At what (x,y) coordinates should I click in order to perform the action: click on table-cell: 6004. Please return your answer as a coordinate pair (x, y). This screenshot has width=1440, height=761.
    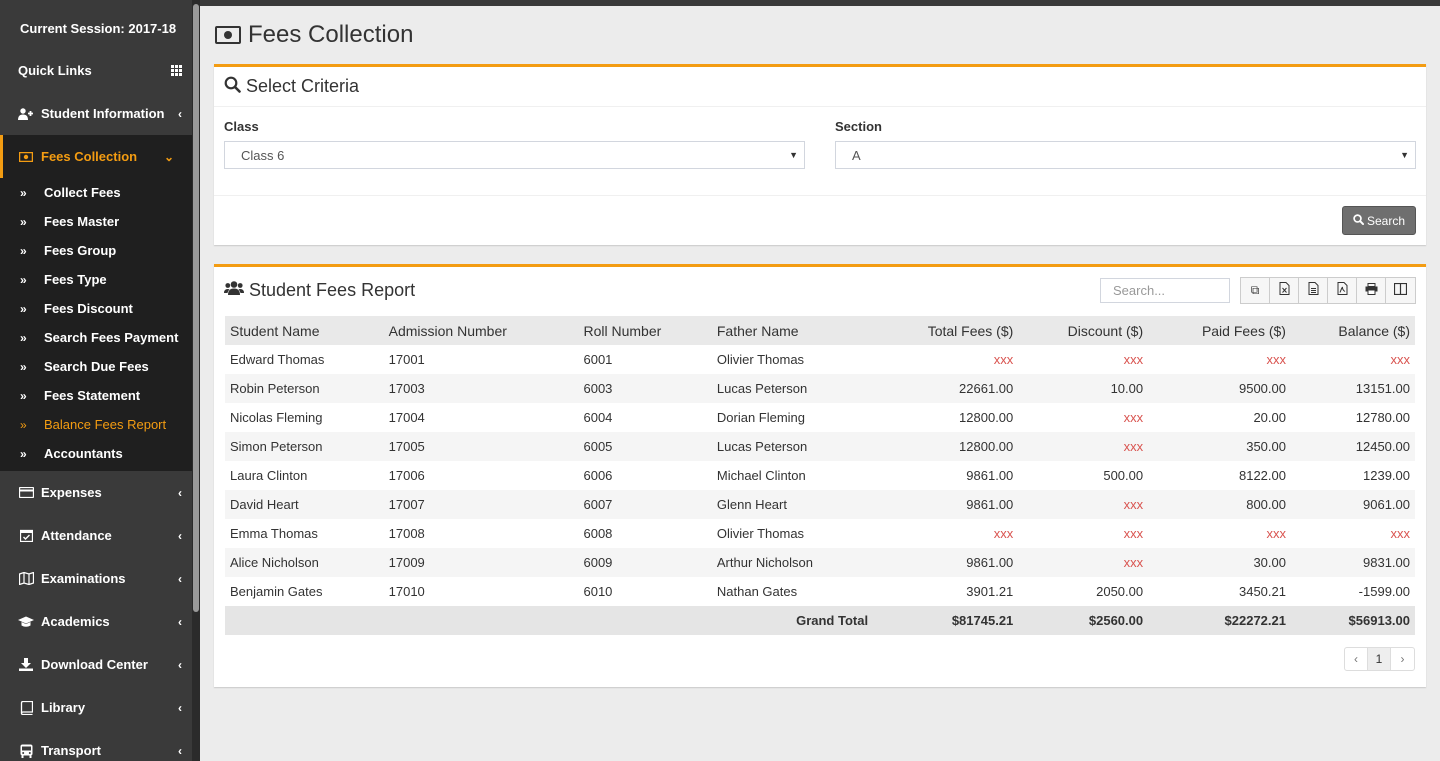
    Looking at the image, I should click on (598, 417).